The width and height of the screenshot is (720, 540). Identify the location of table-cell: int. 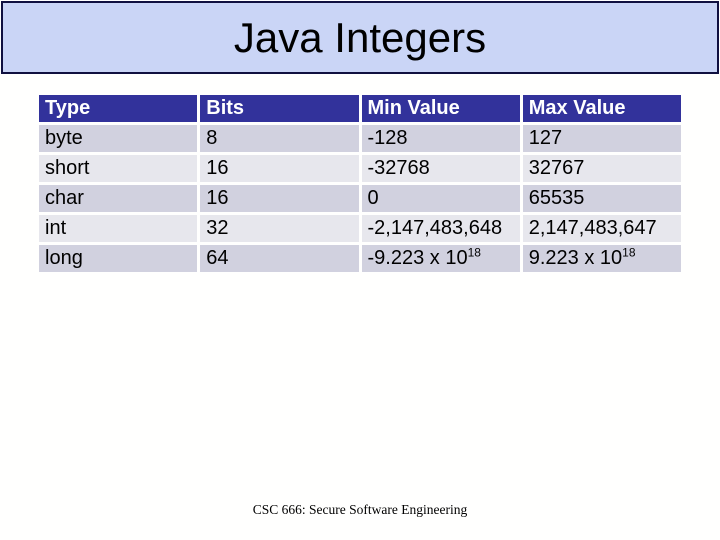
(118, 228).